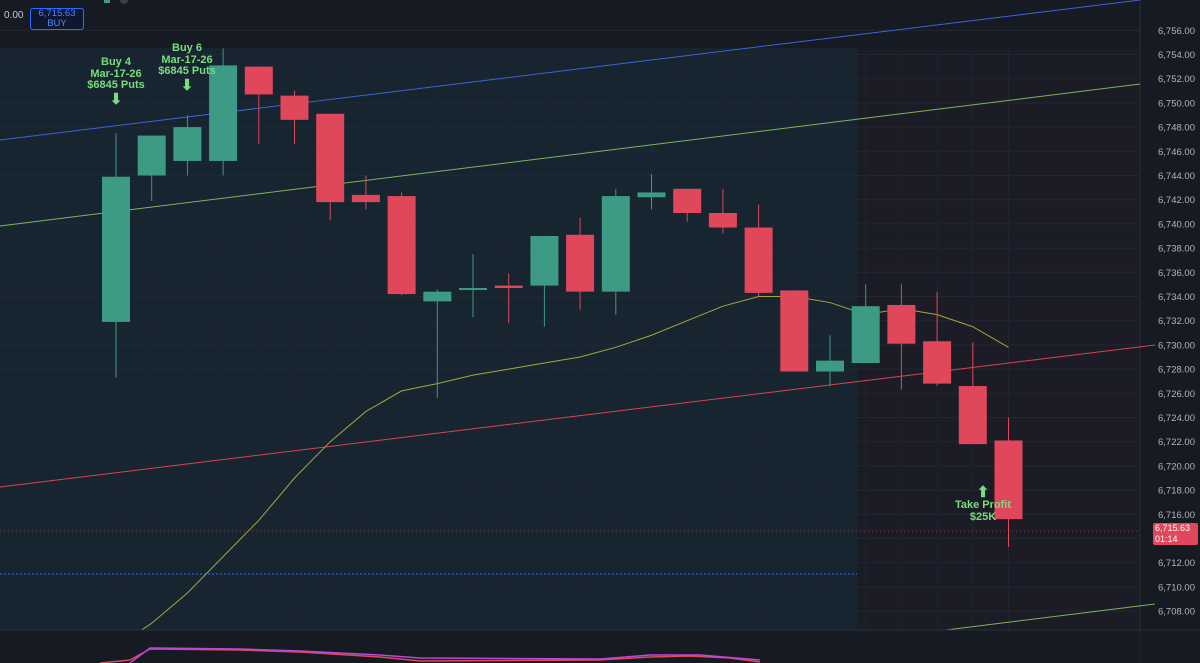 This screenshot has width=1200, height=663. I want to click on price-axis-tick-label: 6,756.00, so click(1176, 31).